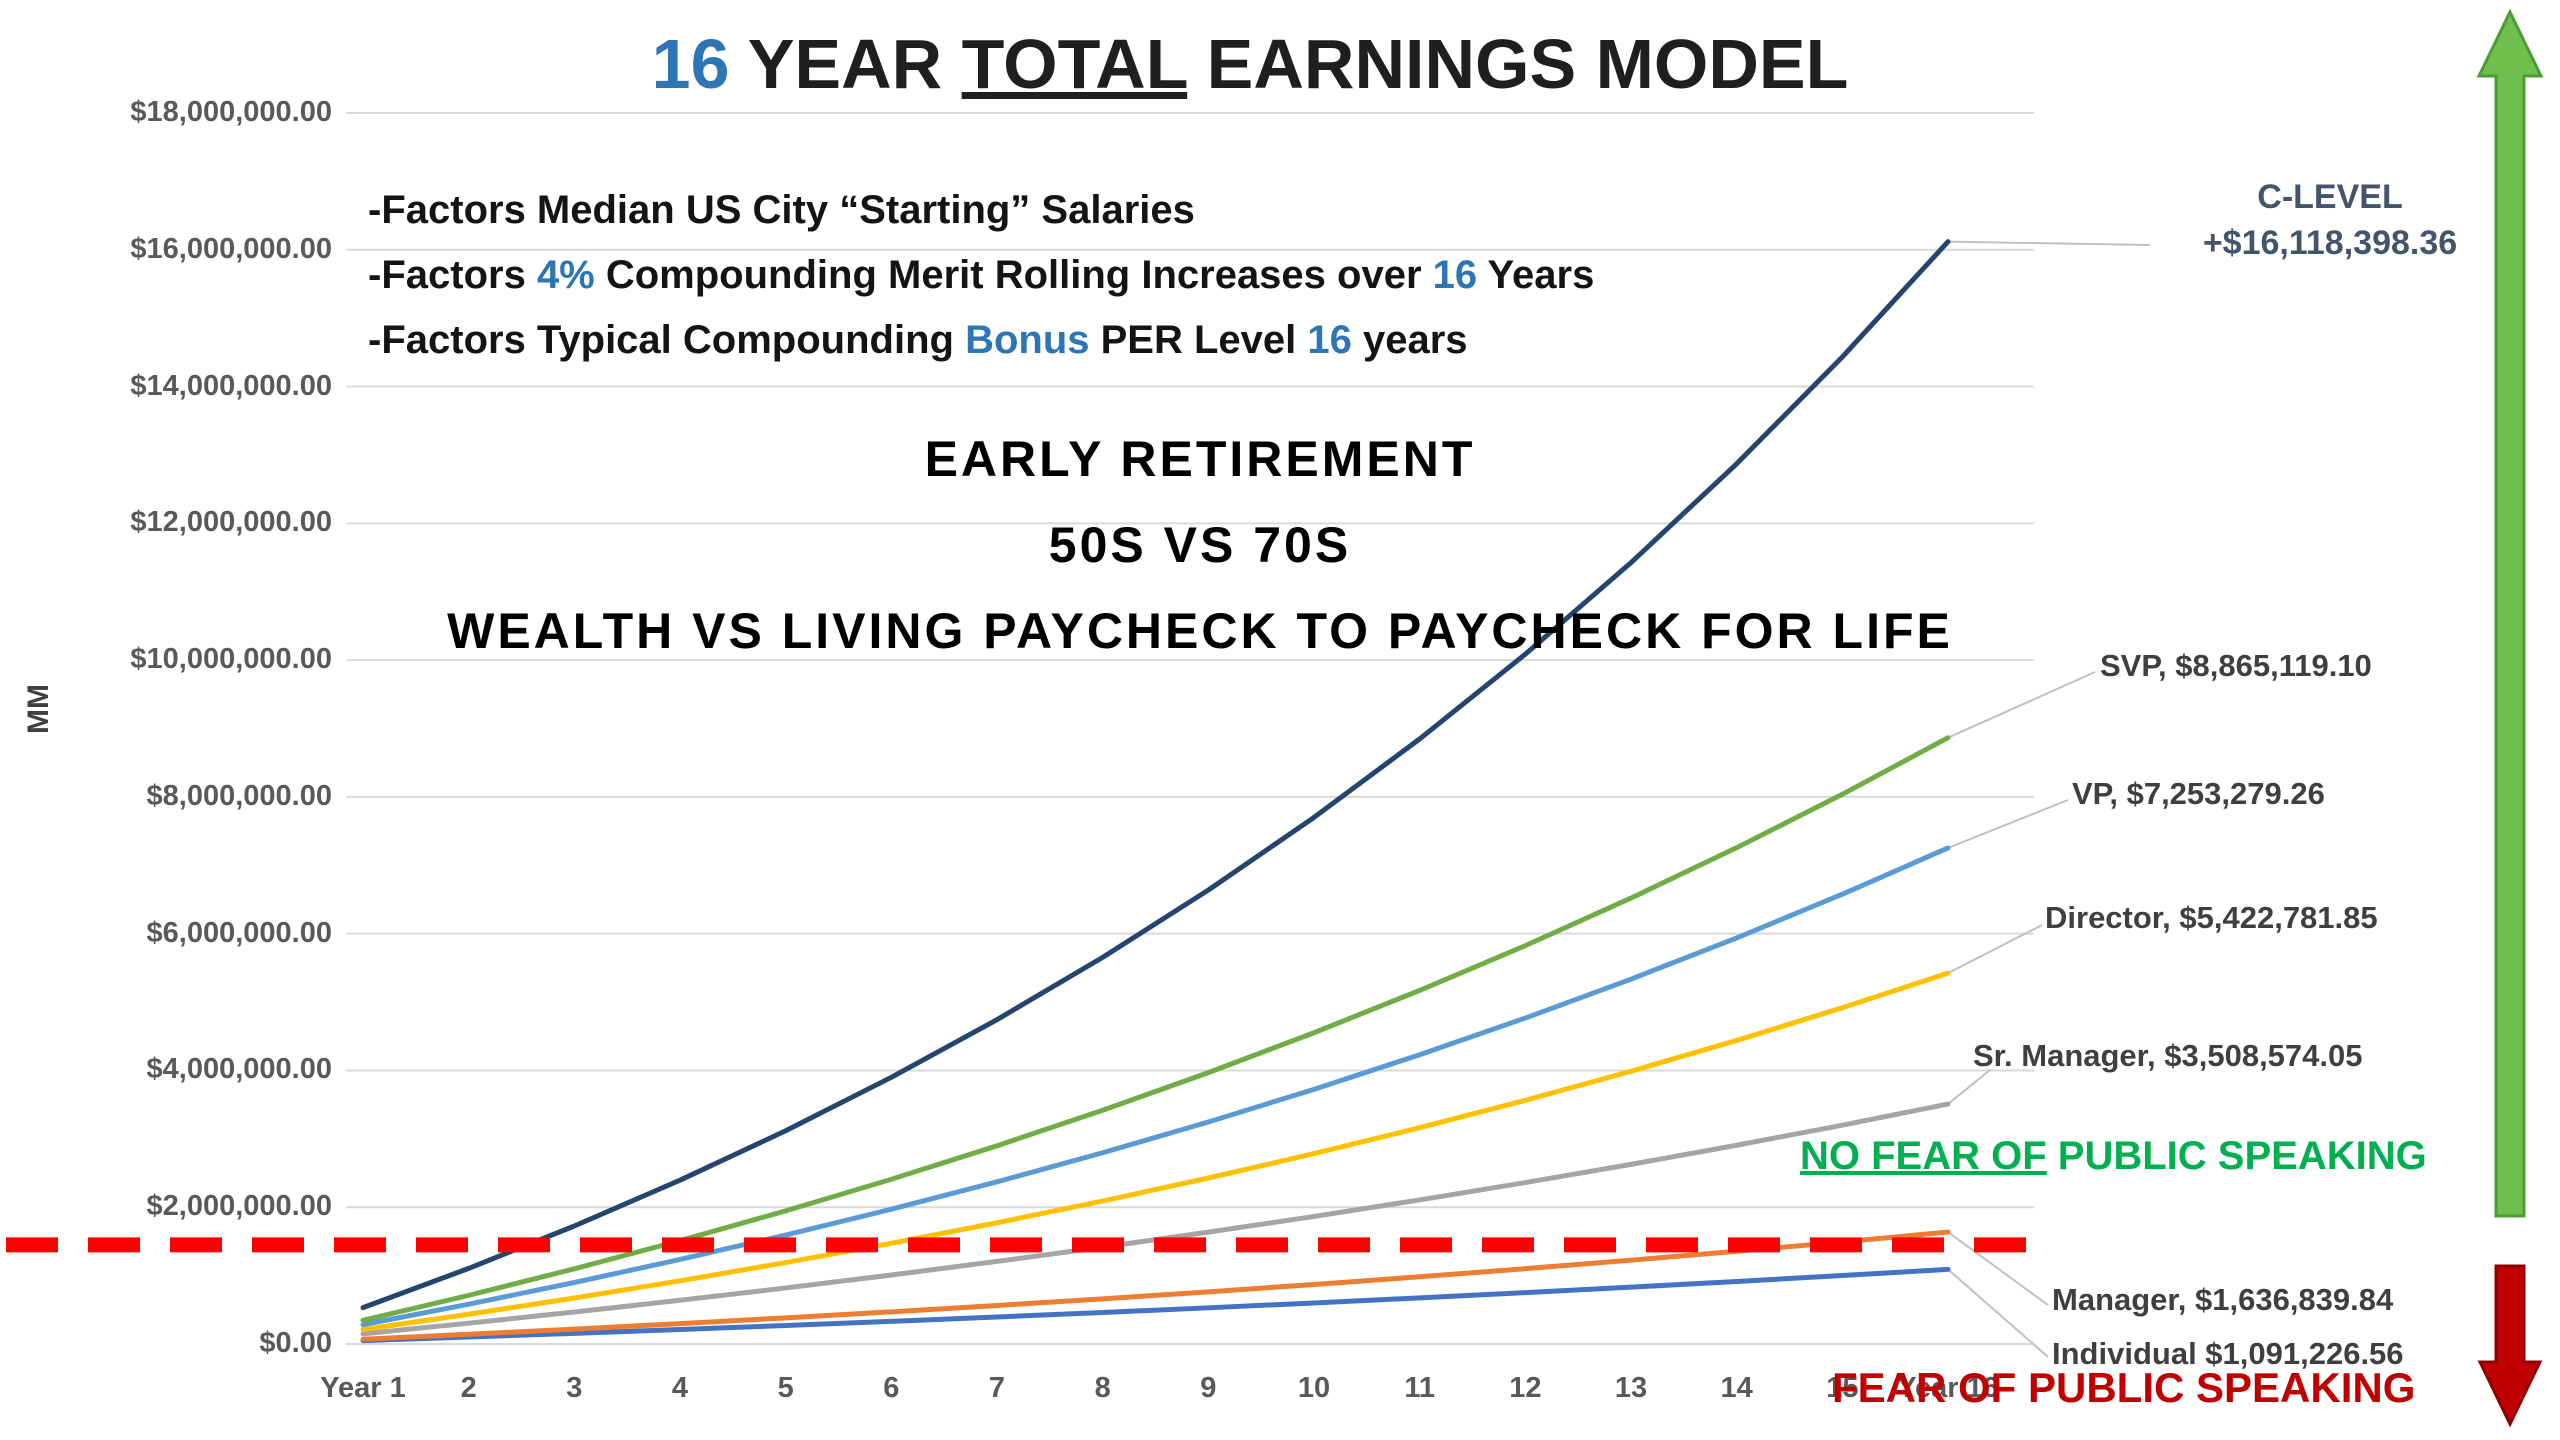 The height and width of the screenshot is (1440, 2560). I want to click on fear-annotation: FEAR OF PUBLIC SPEAKING, so click(2124, 1387).